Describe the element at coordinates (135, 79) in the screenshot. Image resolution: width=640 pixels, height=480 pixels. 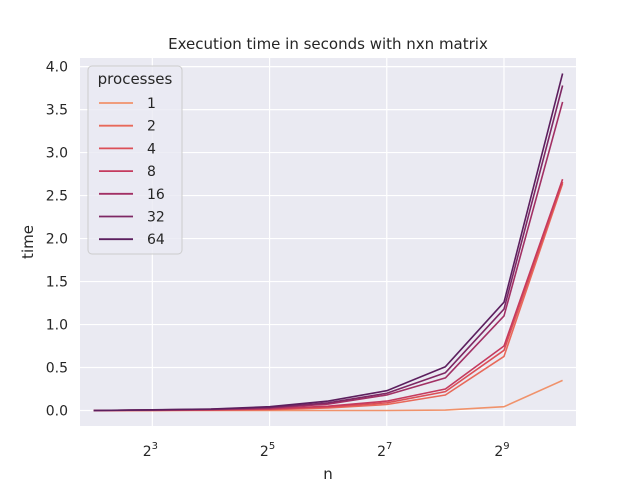
I see `legend-title: processes` at that location.